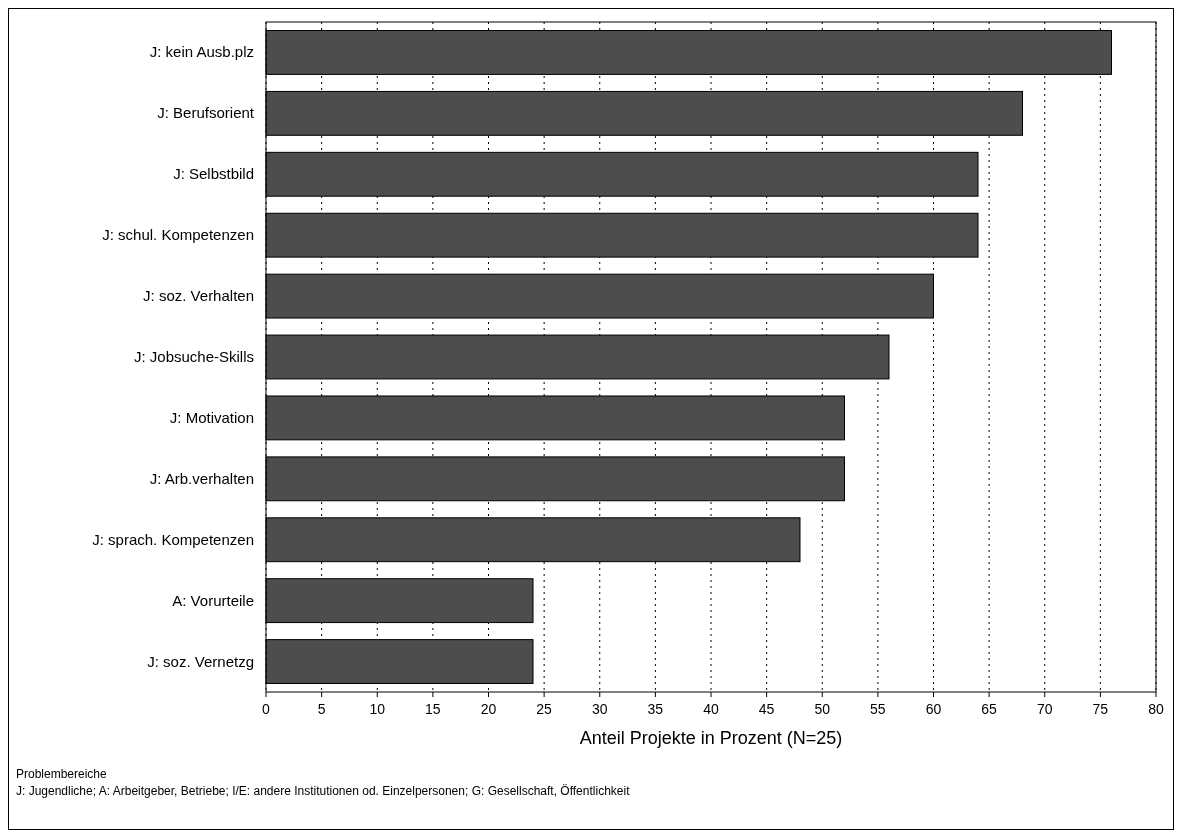 This screenshot has height=838, width=1182. I want to click on x-tick-label: 5, so click(321, 709).